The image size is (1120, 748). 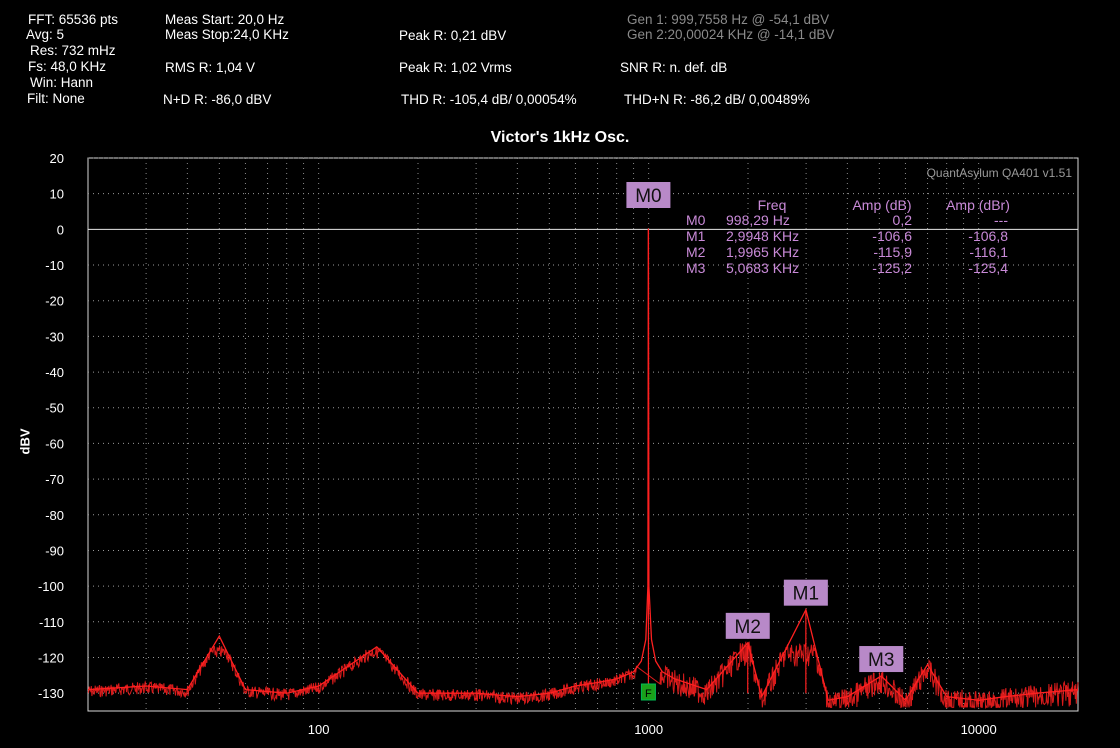 I want to click on marker-label-m3: M3, so click(x=881, y=660).